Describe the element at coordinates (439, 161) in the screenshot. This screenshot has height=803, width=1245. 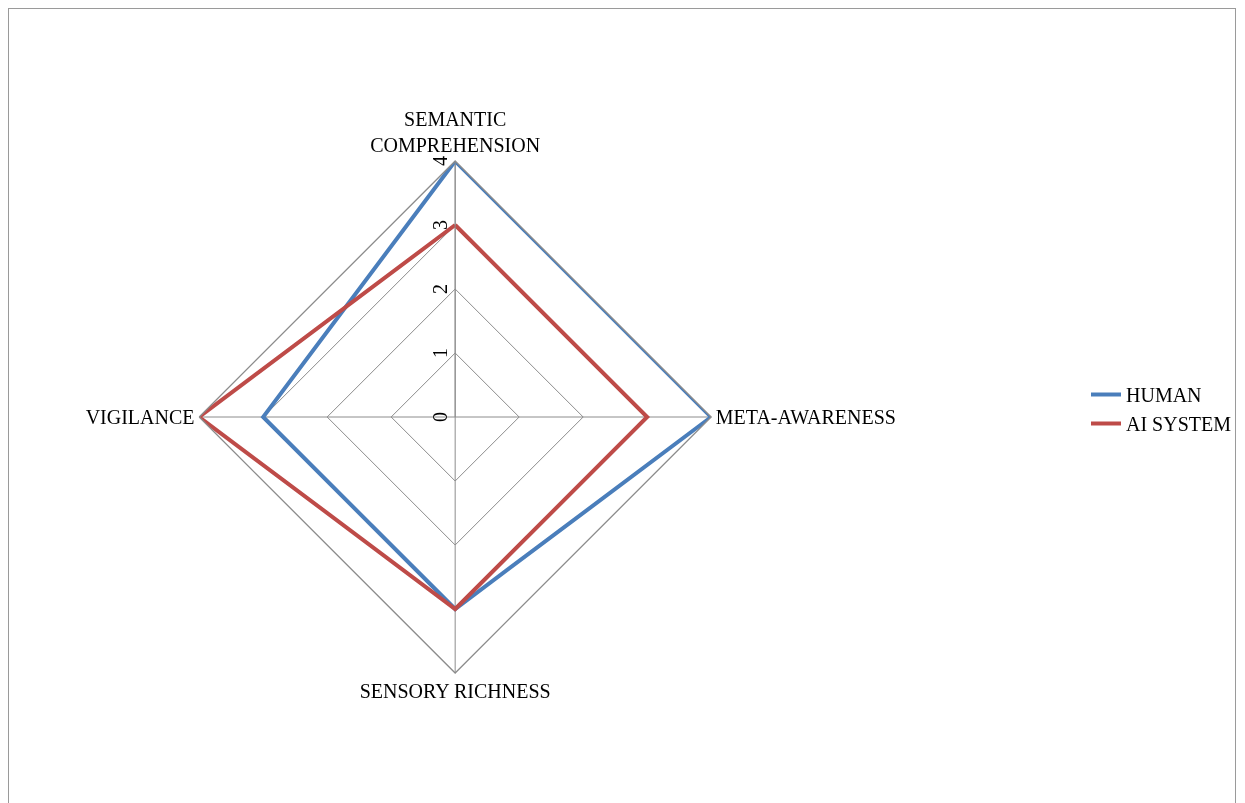
I see `y-tick-label: 4` at that location.